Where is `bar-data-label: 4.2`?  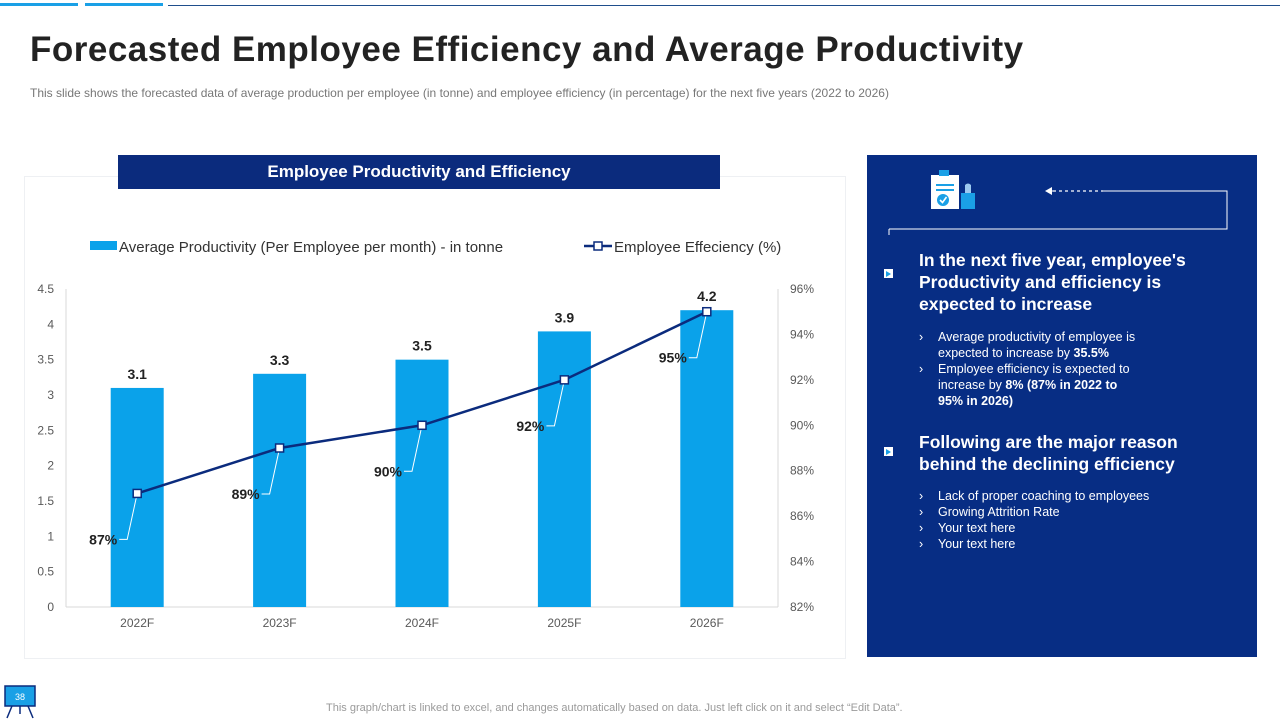 bar-data-label: 4.2 is located at coordinates (707, 296).